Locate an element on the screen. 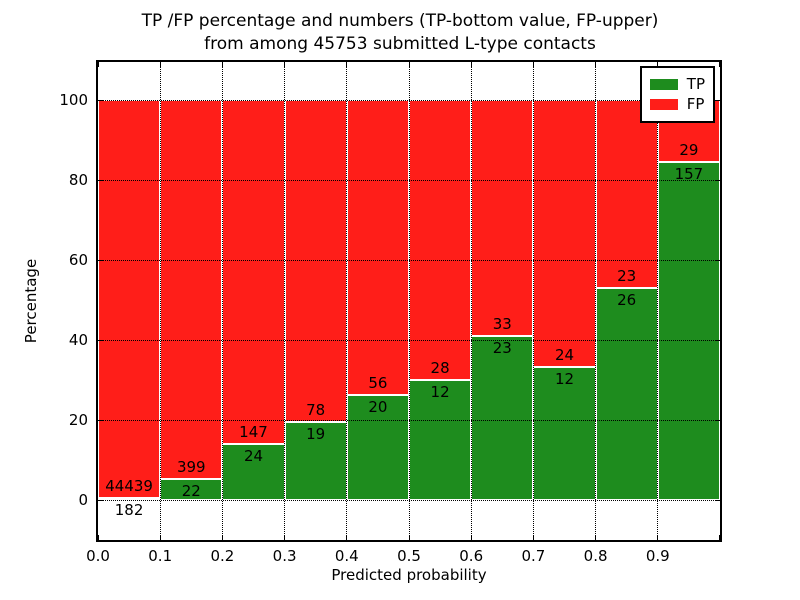  tp-count-label: 26 is located at coordinates (627, 299).